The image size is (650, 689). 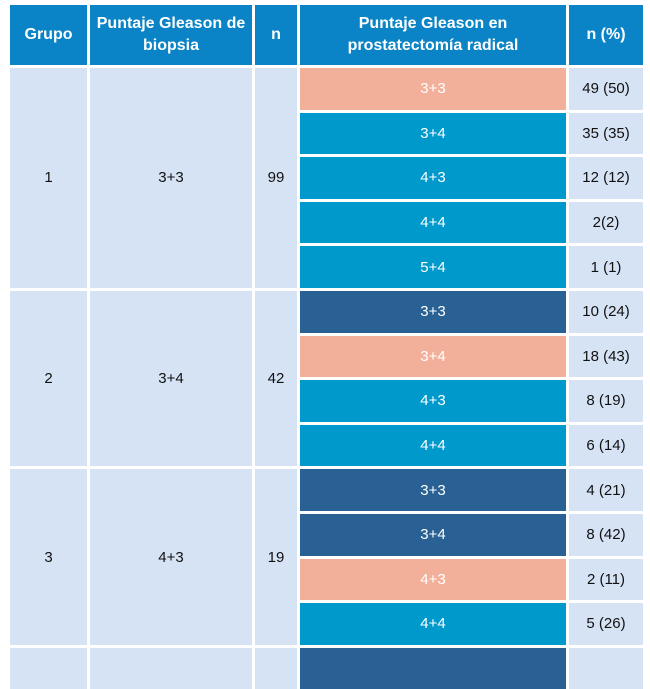 What do you see at coordinates (606, 222) in the screenshot?
I see `n-percent: 2(2)` at bounding box center [606, 222].